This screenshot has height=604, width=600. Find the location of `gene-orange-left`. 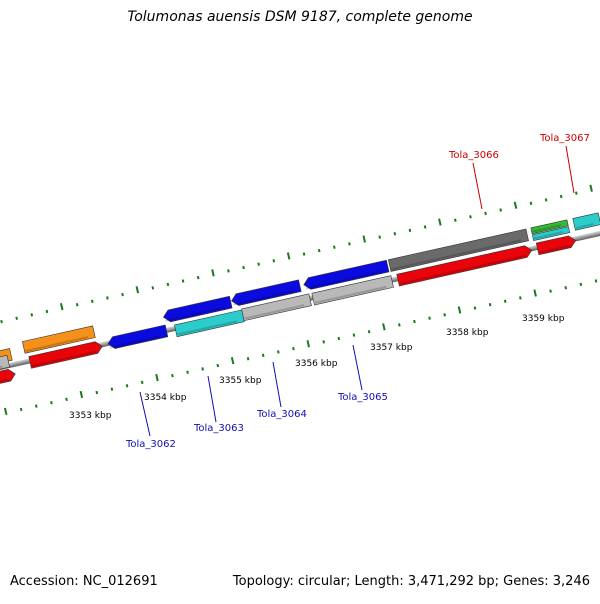

gene-orange-left is located at coordinates (6, 358).